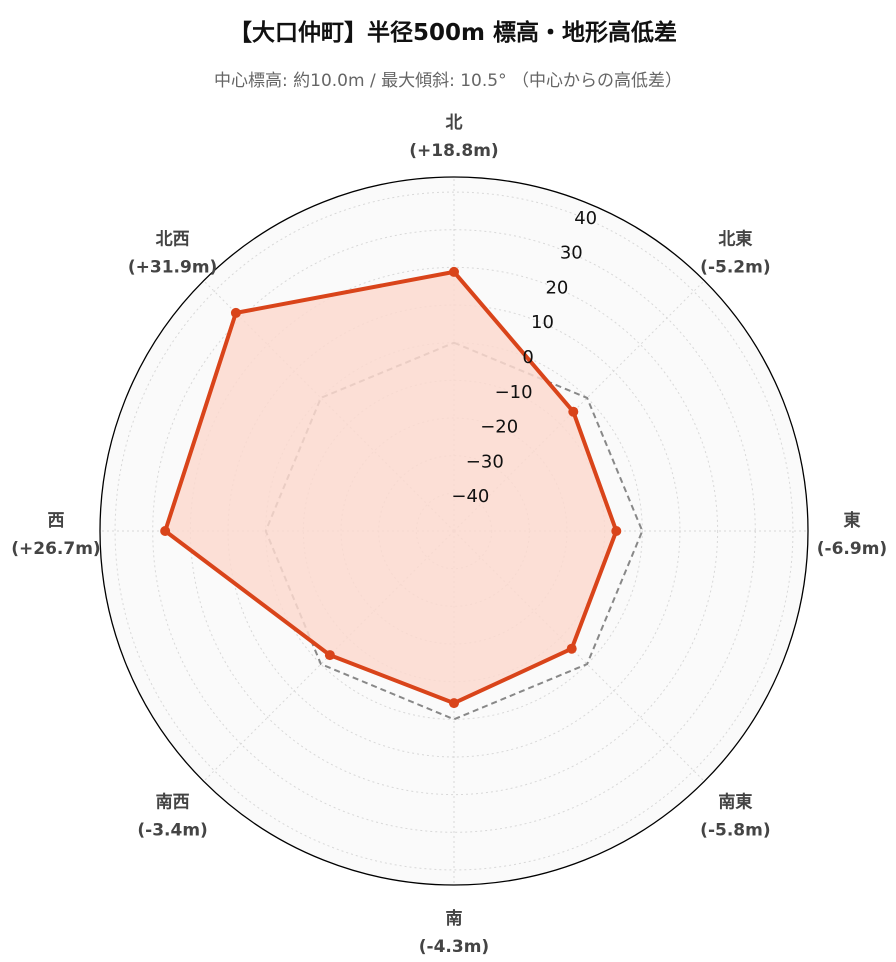 Image resolution: width=896 pixels, height=962 pixels. Describe the element at coordinates (56, 521) in the screenshot. I see `direction-label: 西` at that location.